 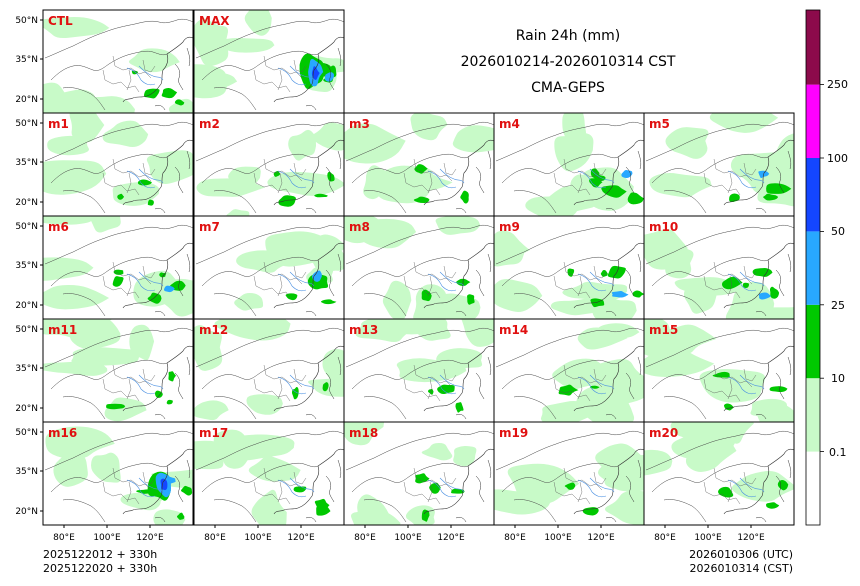 What do you see at coordinates (663, 433) in the screenshot?
I see `panel-label-m20: m20` at bounding box center [663, 433].